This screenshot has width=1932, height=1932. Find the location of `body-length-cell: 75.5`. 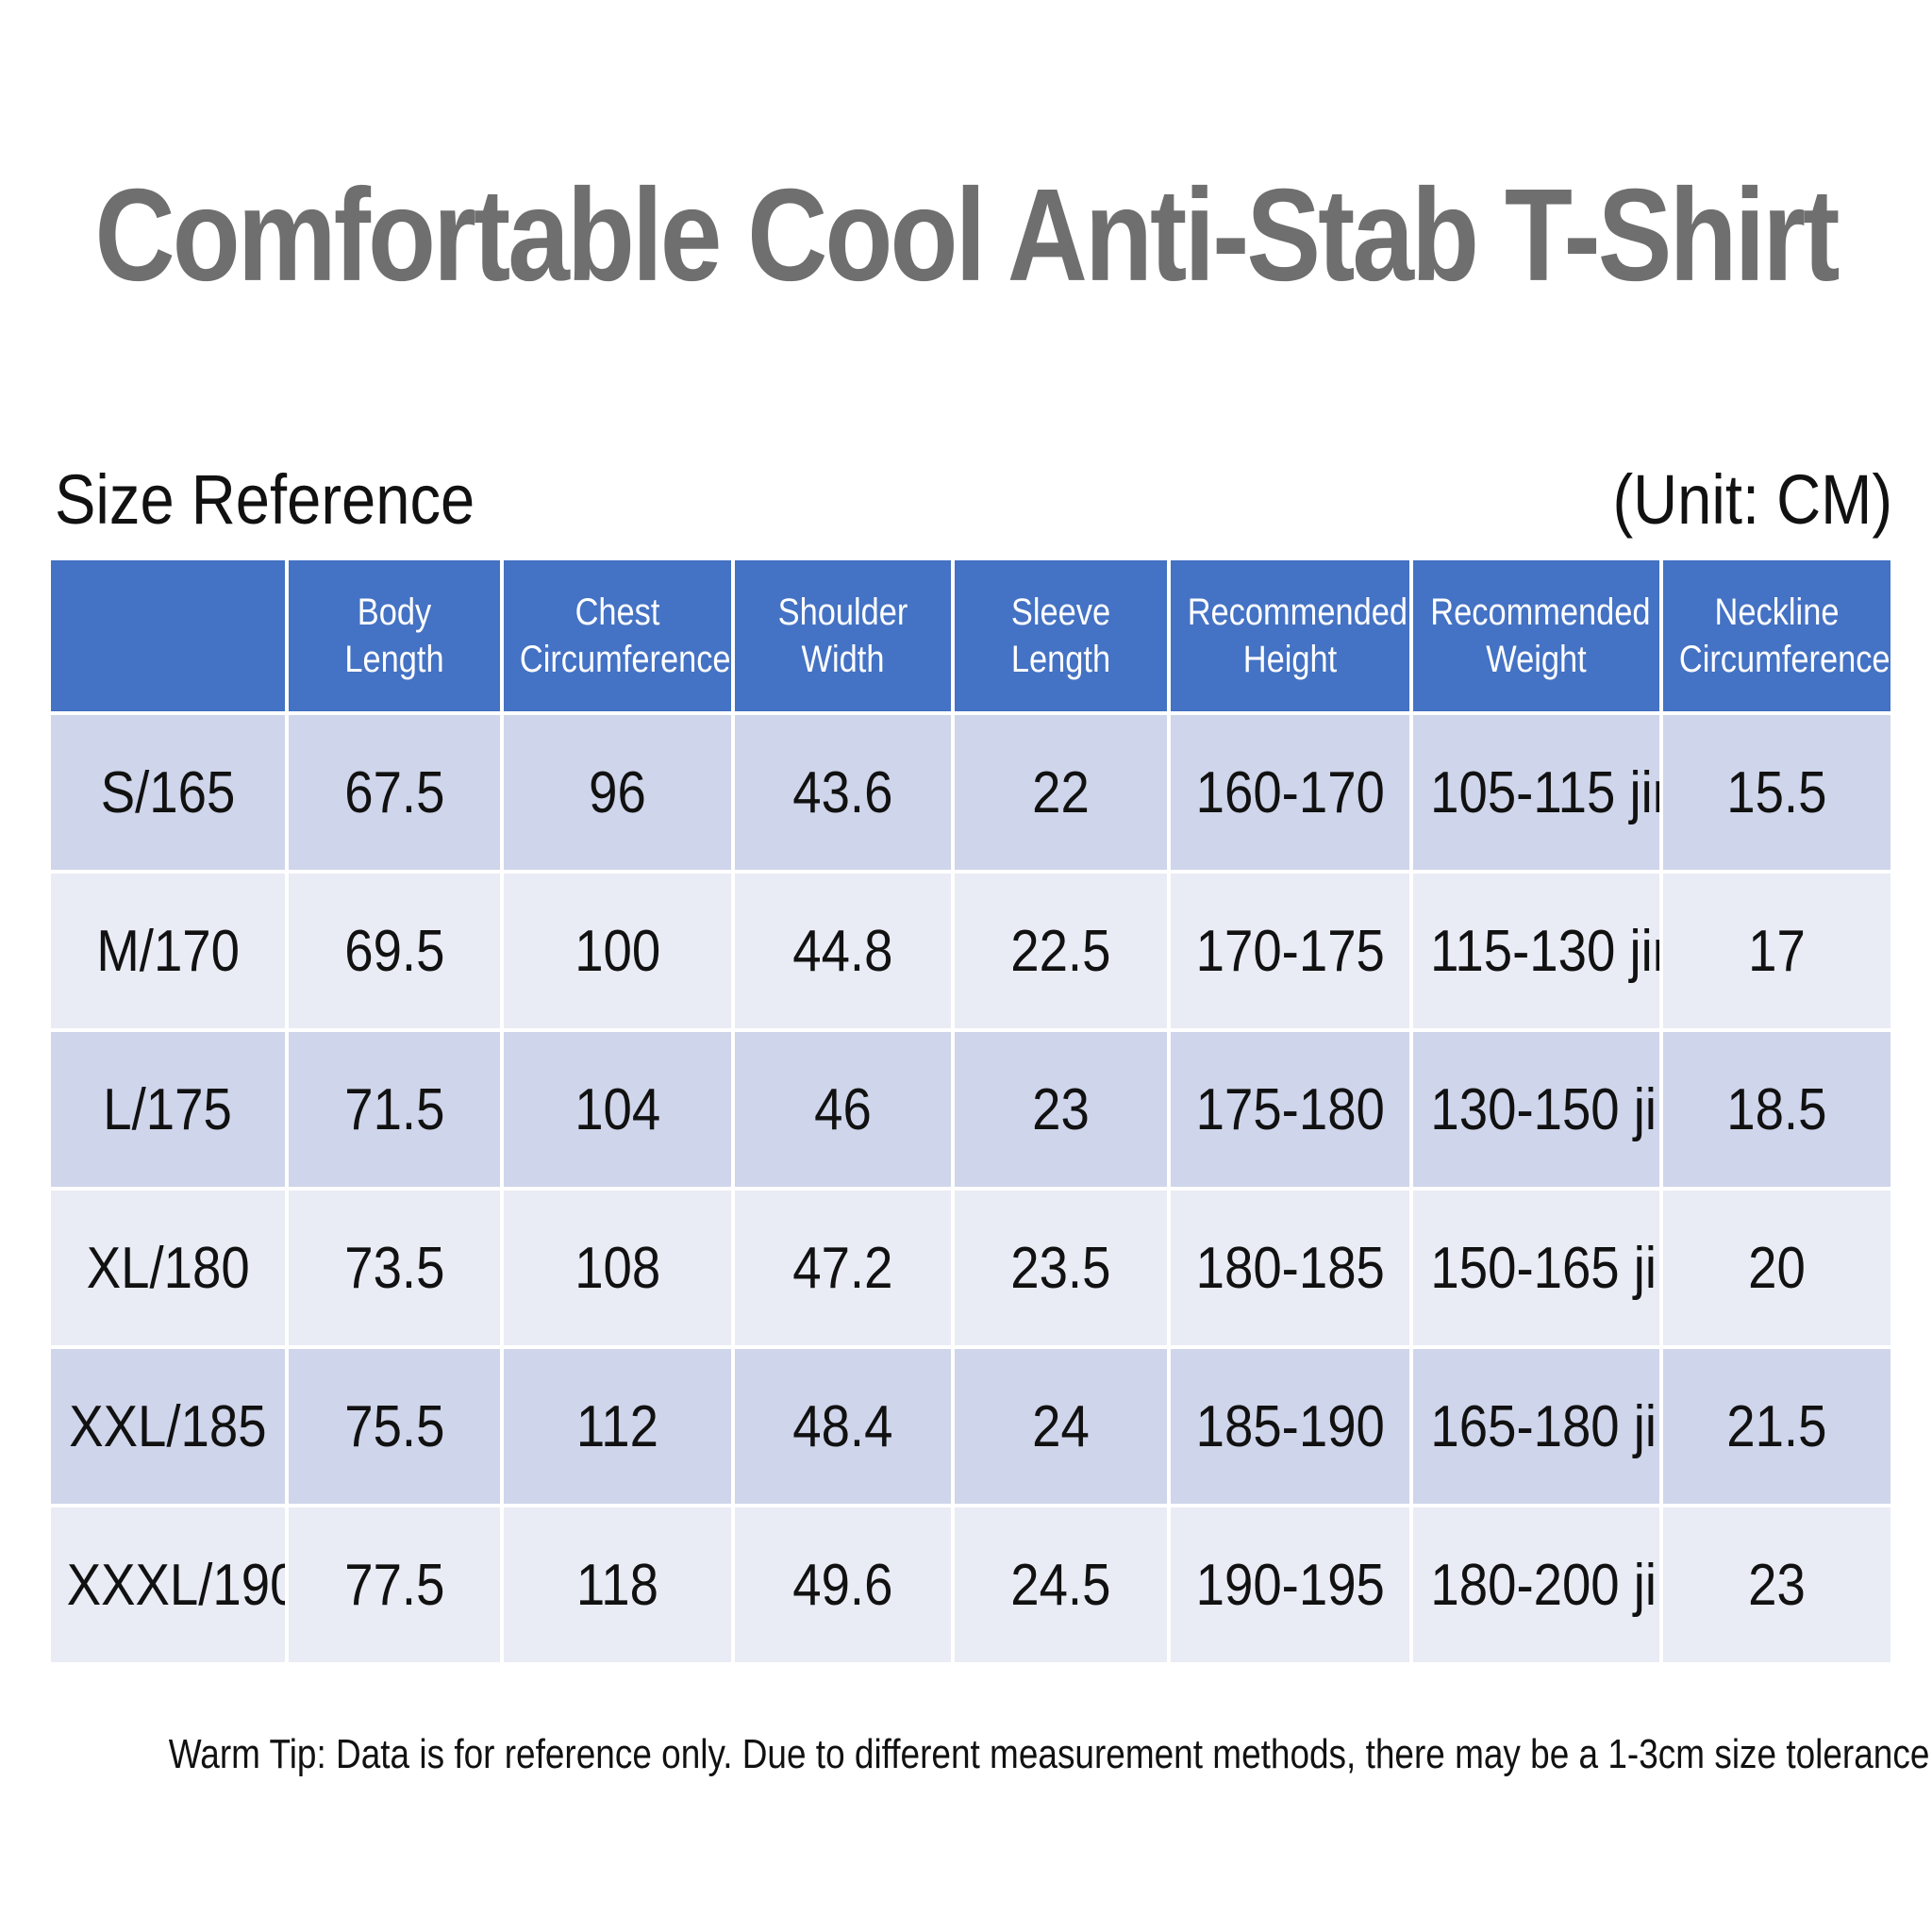

body-length-cell: 75.5 is located at coordinates (394, 1427).